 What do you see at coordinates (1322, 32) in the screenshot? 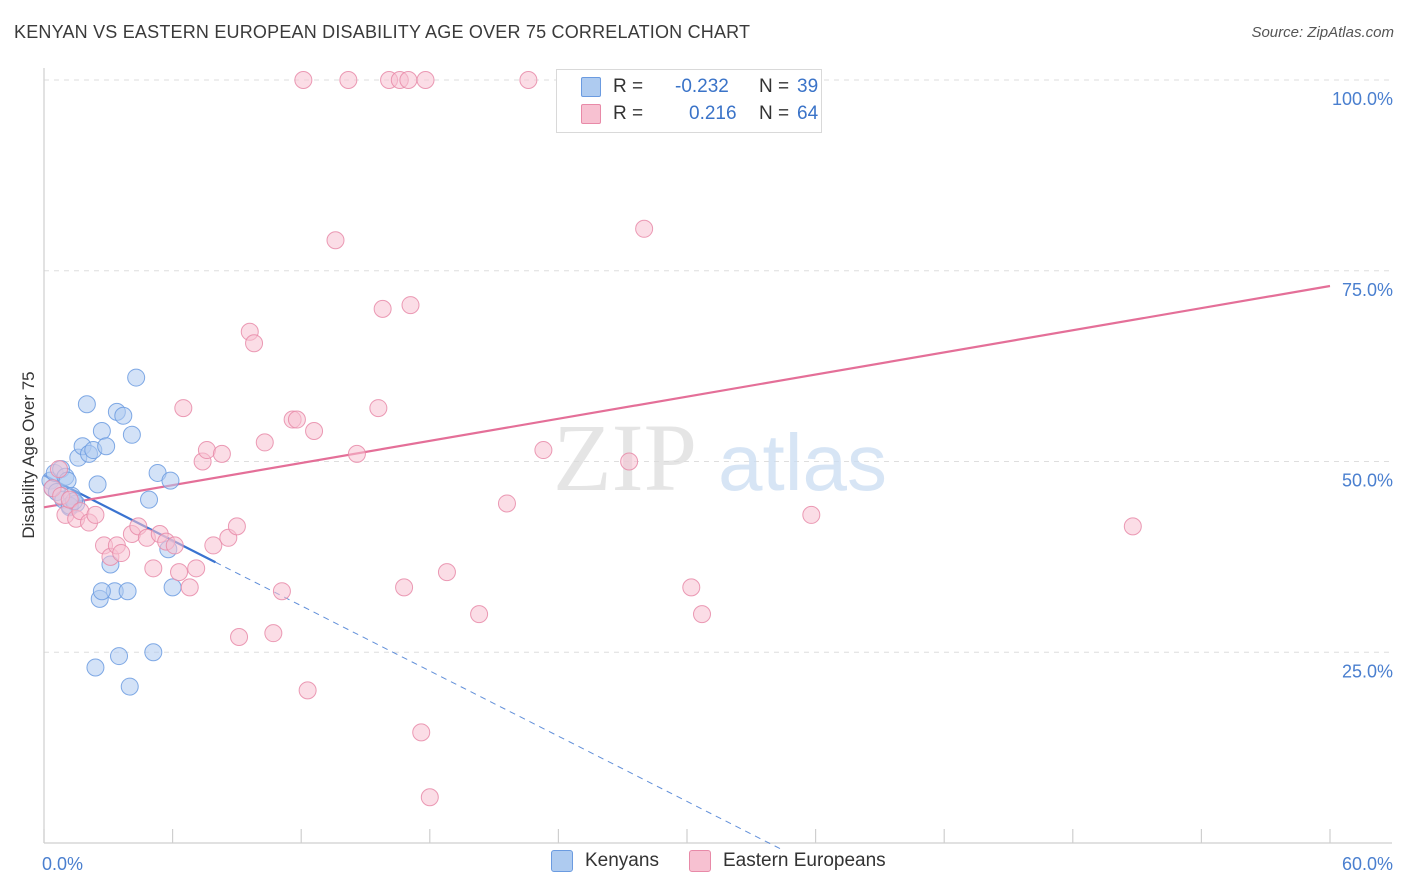
I see `chart-source: Source: ZipAtlas.com` at bounding box center [1322, 32].